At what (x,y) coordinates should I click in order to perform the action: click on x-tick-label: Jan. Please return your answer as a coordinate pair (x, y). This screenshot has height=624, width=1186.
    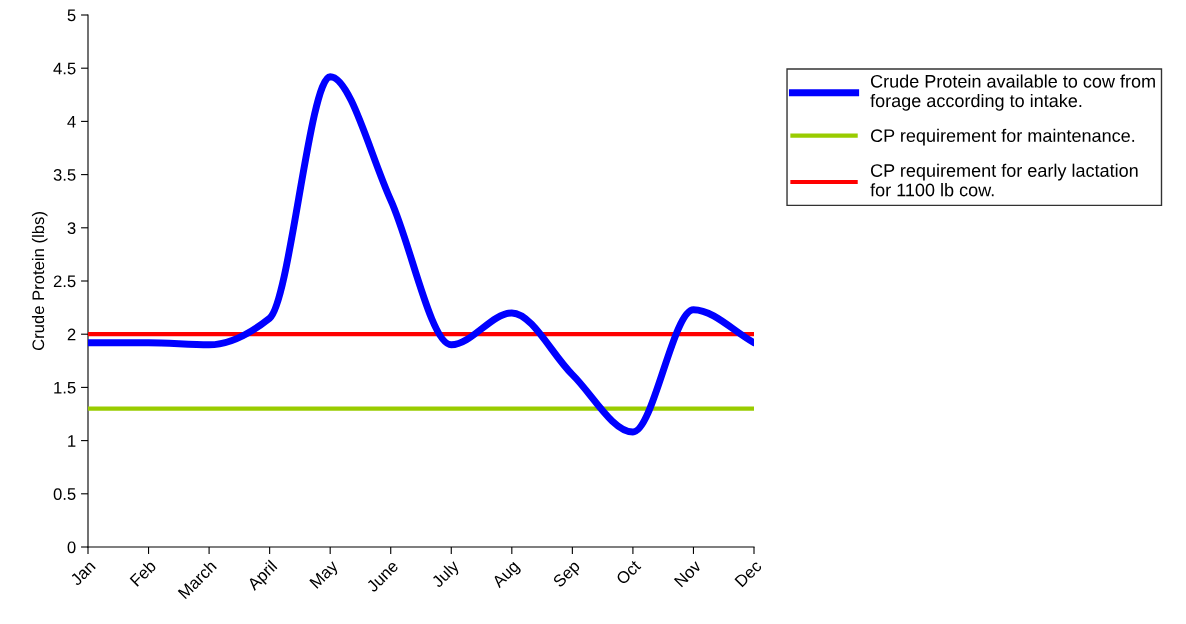
    Looking at the image, I should click on (82, 573).